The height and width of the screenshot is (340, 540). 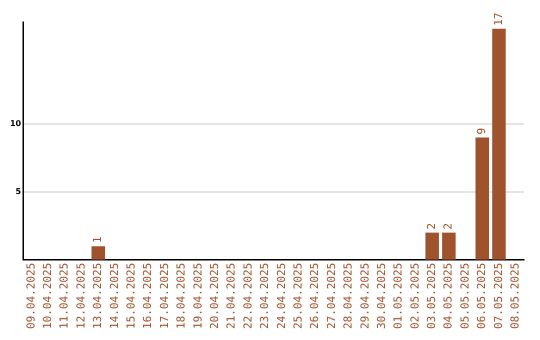 What do you see at coordinates (31, 296) in the screenshot?
I see `x-tick-label: 09.04.2025` at bounding box center [31, 296].